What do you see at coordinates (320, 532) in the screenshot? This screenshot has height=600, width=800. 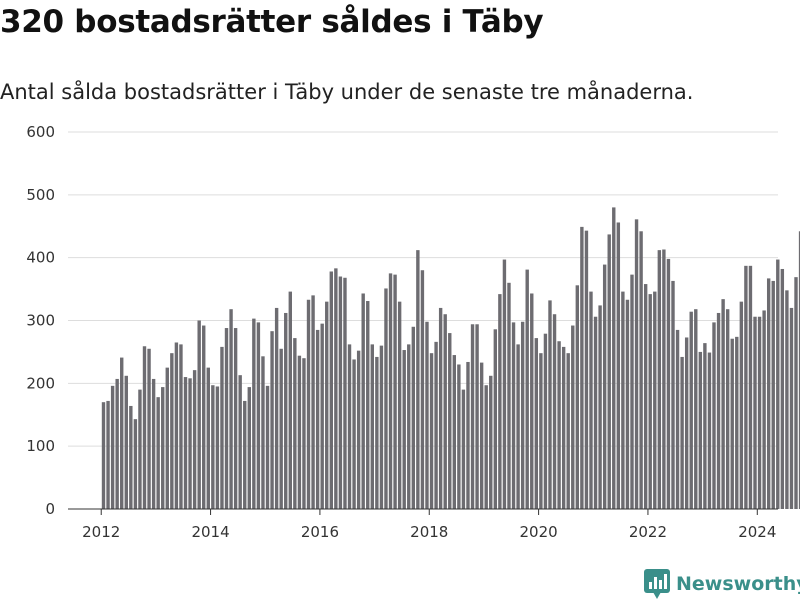 I see `x-tick-label: 2016` at bounding box center [320, 532].